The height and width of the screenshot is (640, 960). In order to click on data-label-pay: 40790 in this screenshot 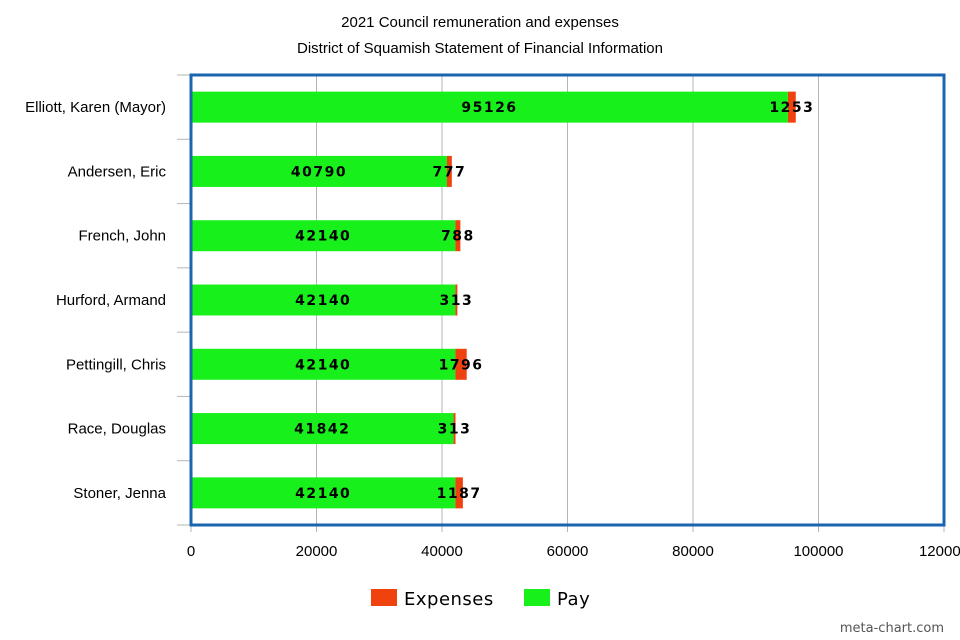, I will do `click(319, 172)`.